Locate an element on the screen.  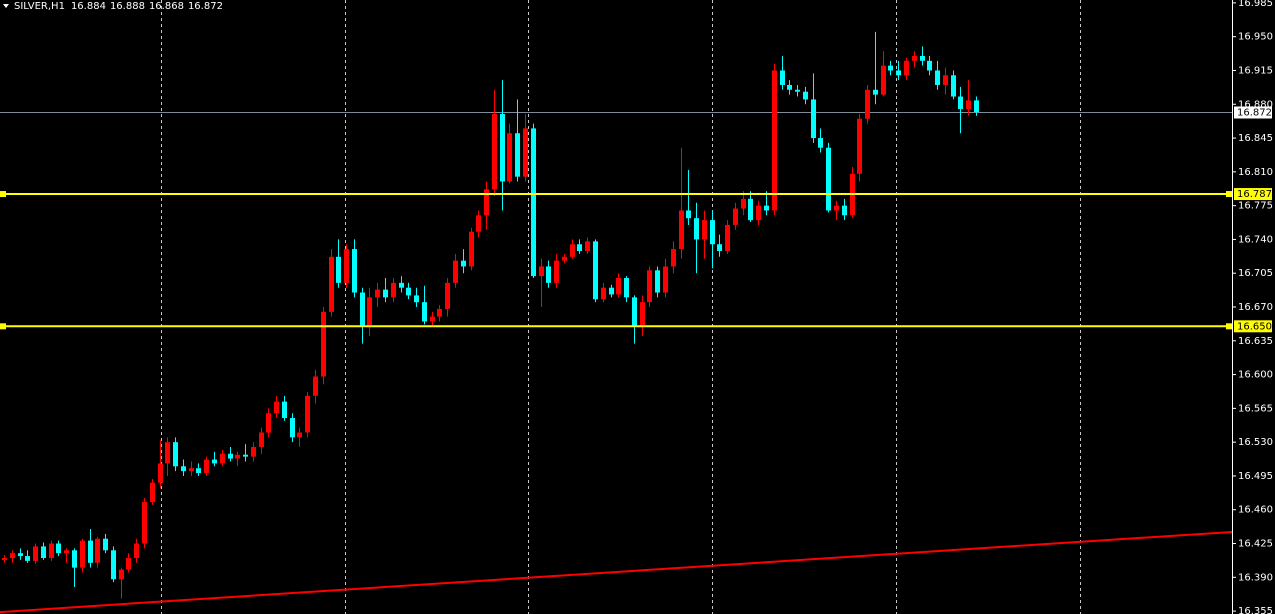
y-tick-label: 16.950 is located at coordinates (1255, 37).